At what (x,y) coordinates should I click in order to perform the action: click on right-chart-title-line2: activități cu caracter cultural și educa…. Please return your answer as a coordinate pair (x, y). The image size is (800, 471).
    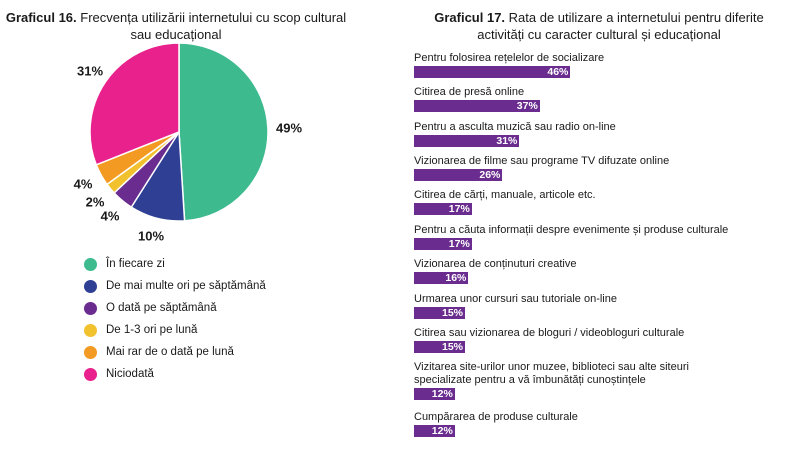
    Looking at the image, I should click on (599, 34).